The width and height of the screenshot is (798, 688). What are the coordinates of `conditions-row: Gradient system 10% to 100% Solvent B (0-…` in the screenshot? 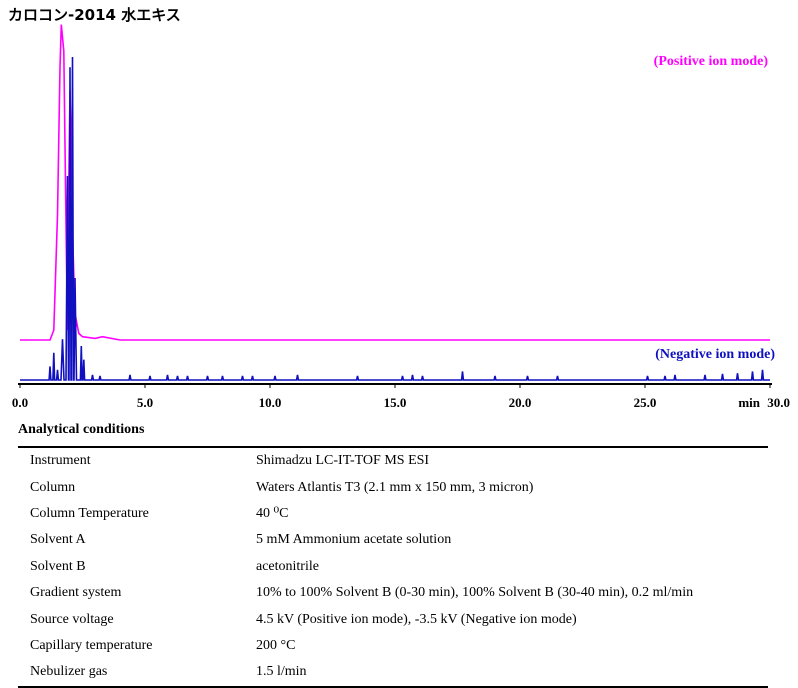 It's located at (393, 593).